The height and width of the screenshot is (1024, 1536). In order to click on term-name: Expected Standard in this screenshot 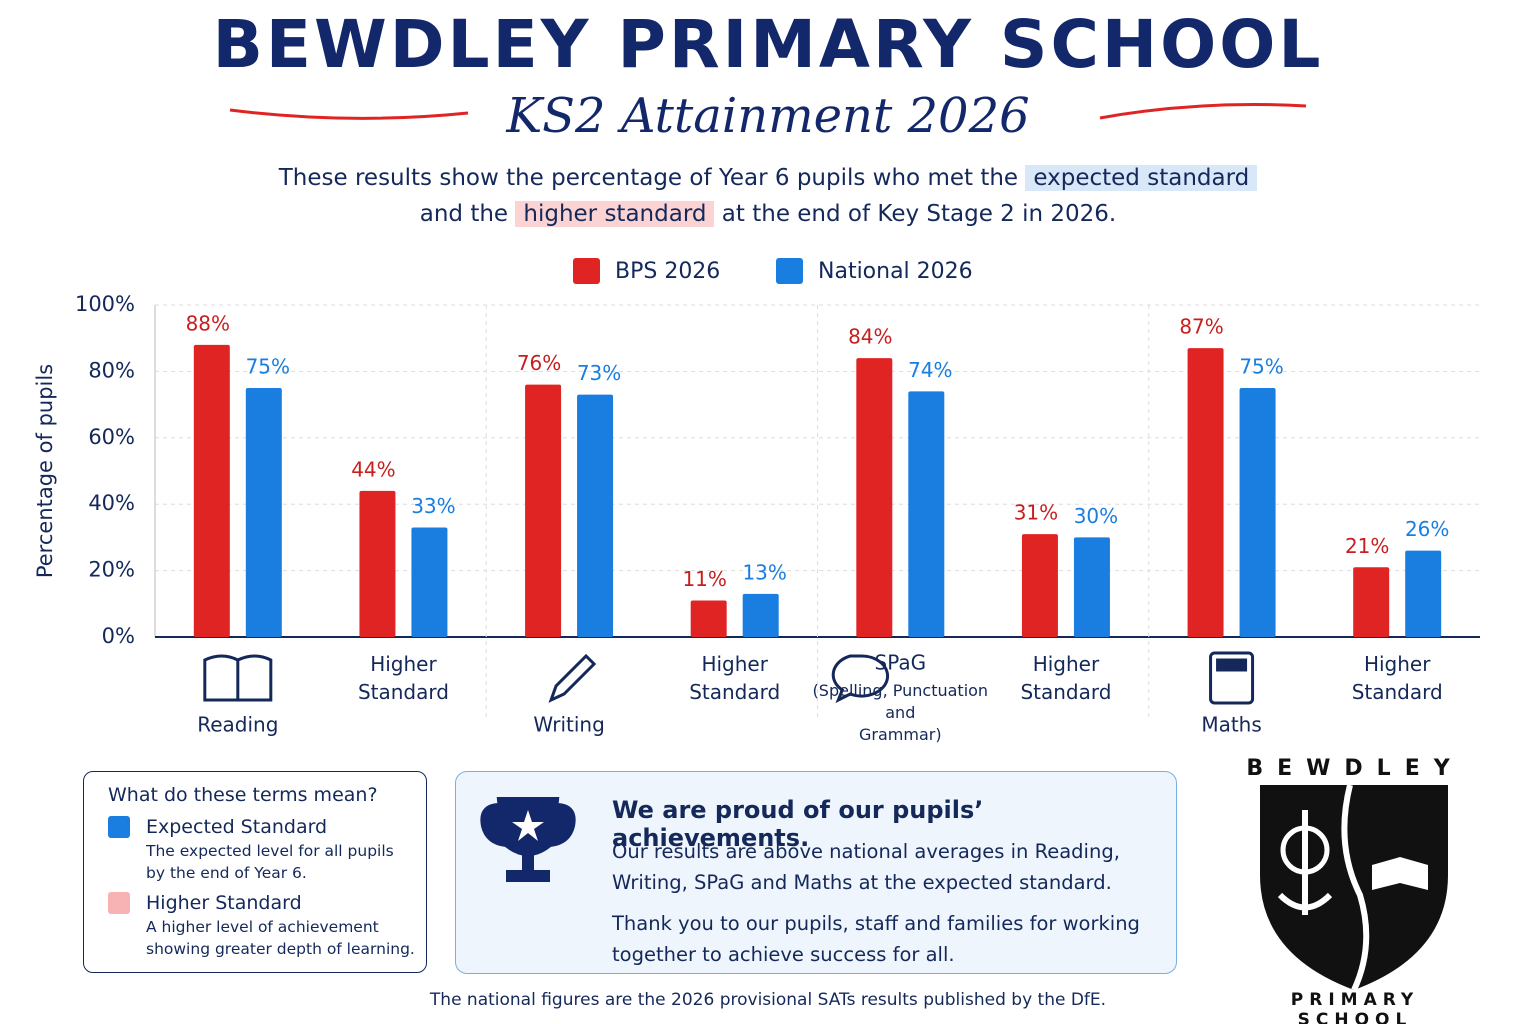, I will do `click(237, 827)`.